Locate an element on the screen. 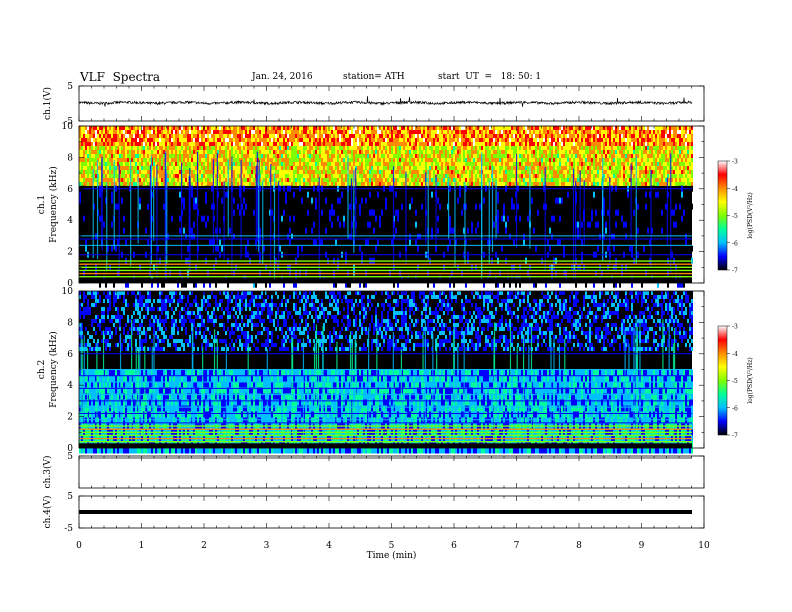 This screenshot has height=612, width=792. y-axis-label: ch.1(V) is located at coordinates (47, 103).